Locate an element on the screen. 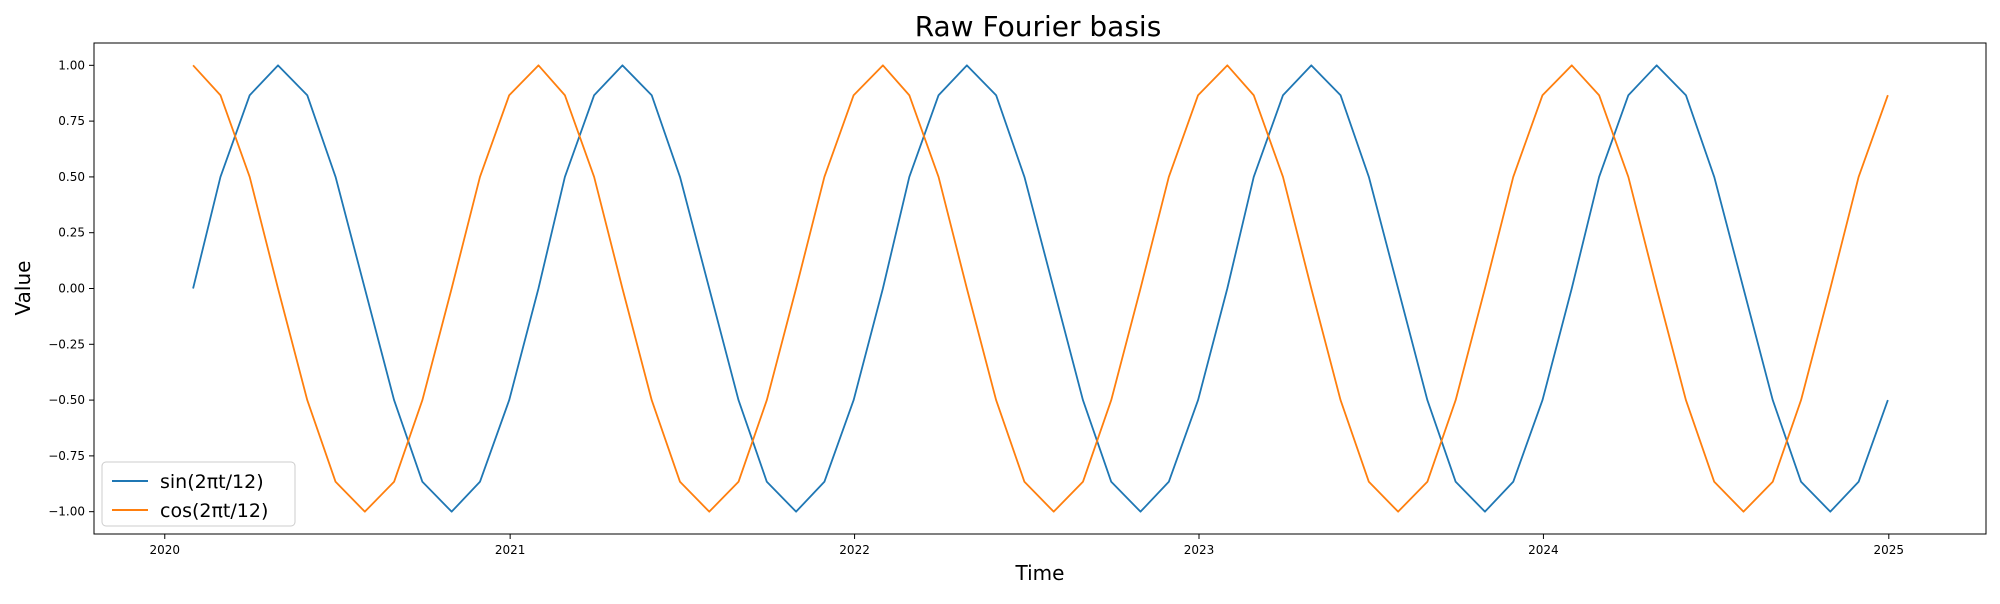 This screenshot has height=604, width=2000. chart-title: Raw Fourier basis is located at coordinates (1038, 26).